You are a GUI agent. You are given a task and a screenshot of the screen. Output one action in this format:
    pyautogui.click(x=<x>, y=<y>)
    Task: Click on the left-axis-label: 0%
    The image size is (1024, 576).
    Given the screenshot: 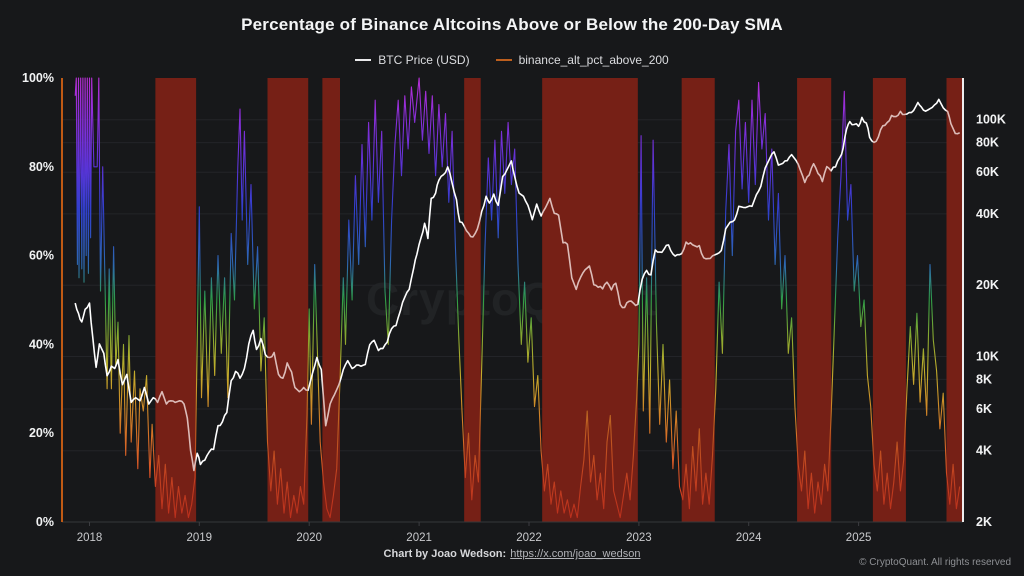 What is the action you would take?
    pyautogui.click(x=45, y=522)
    